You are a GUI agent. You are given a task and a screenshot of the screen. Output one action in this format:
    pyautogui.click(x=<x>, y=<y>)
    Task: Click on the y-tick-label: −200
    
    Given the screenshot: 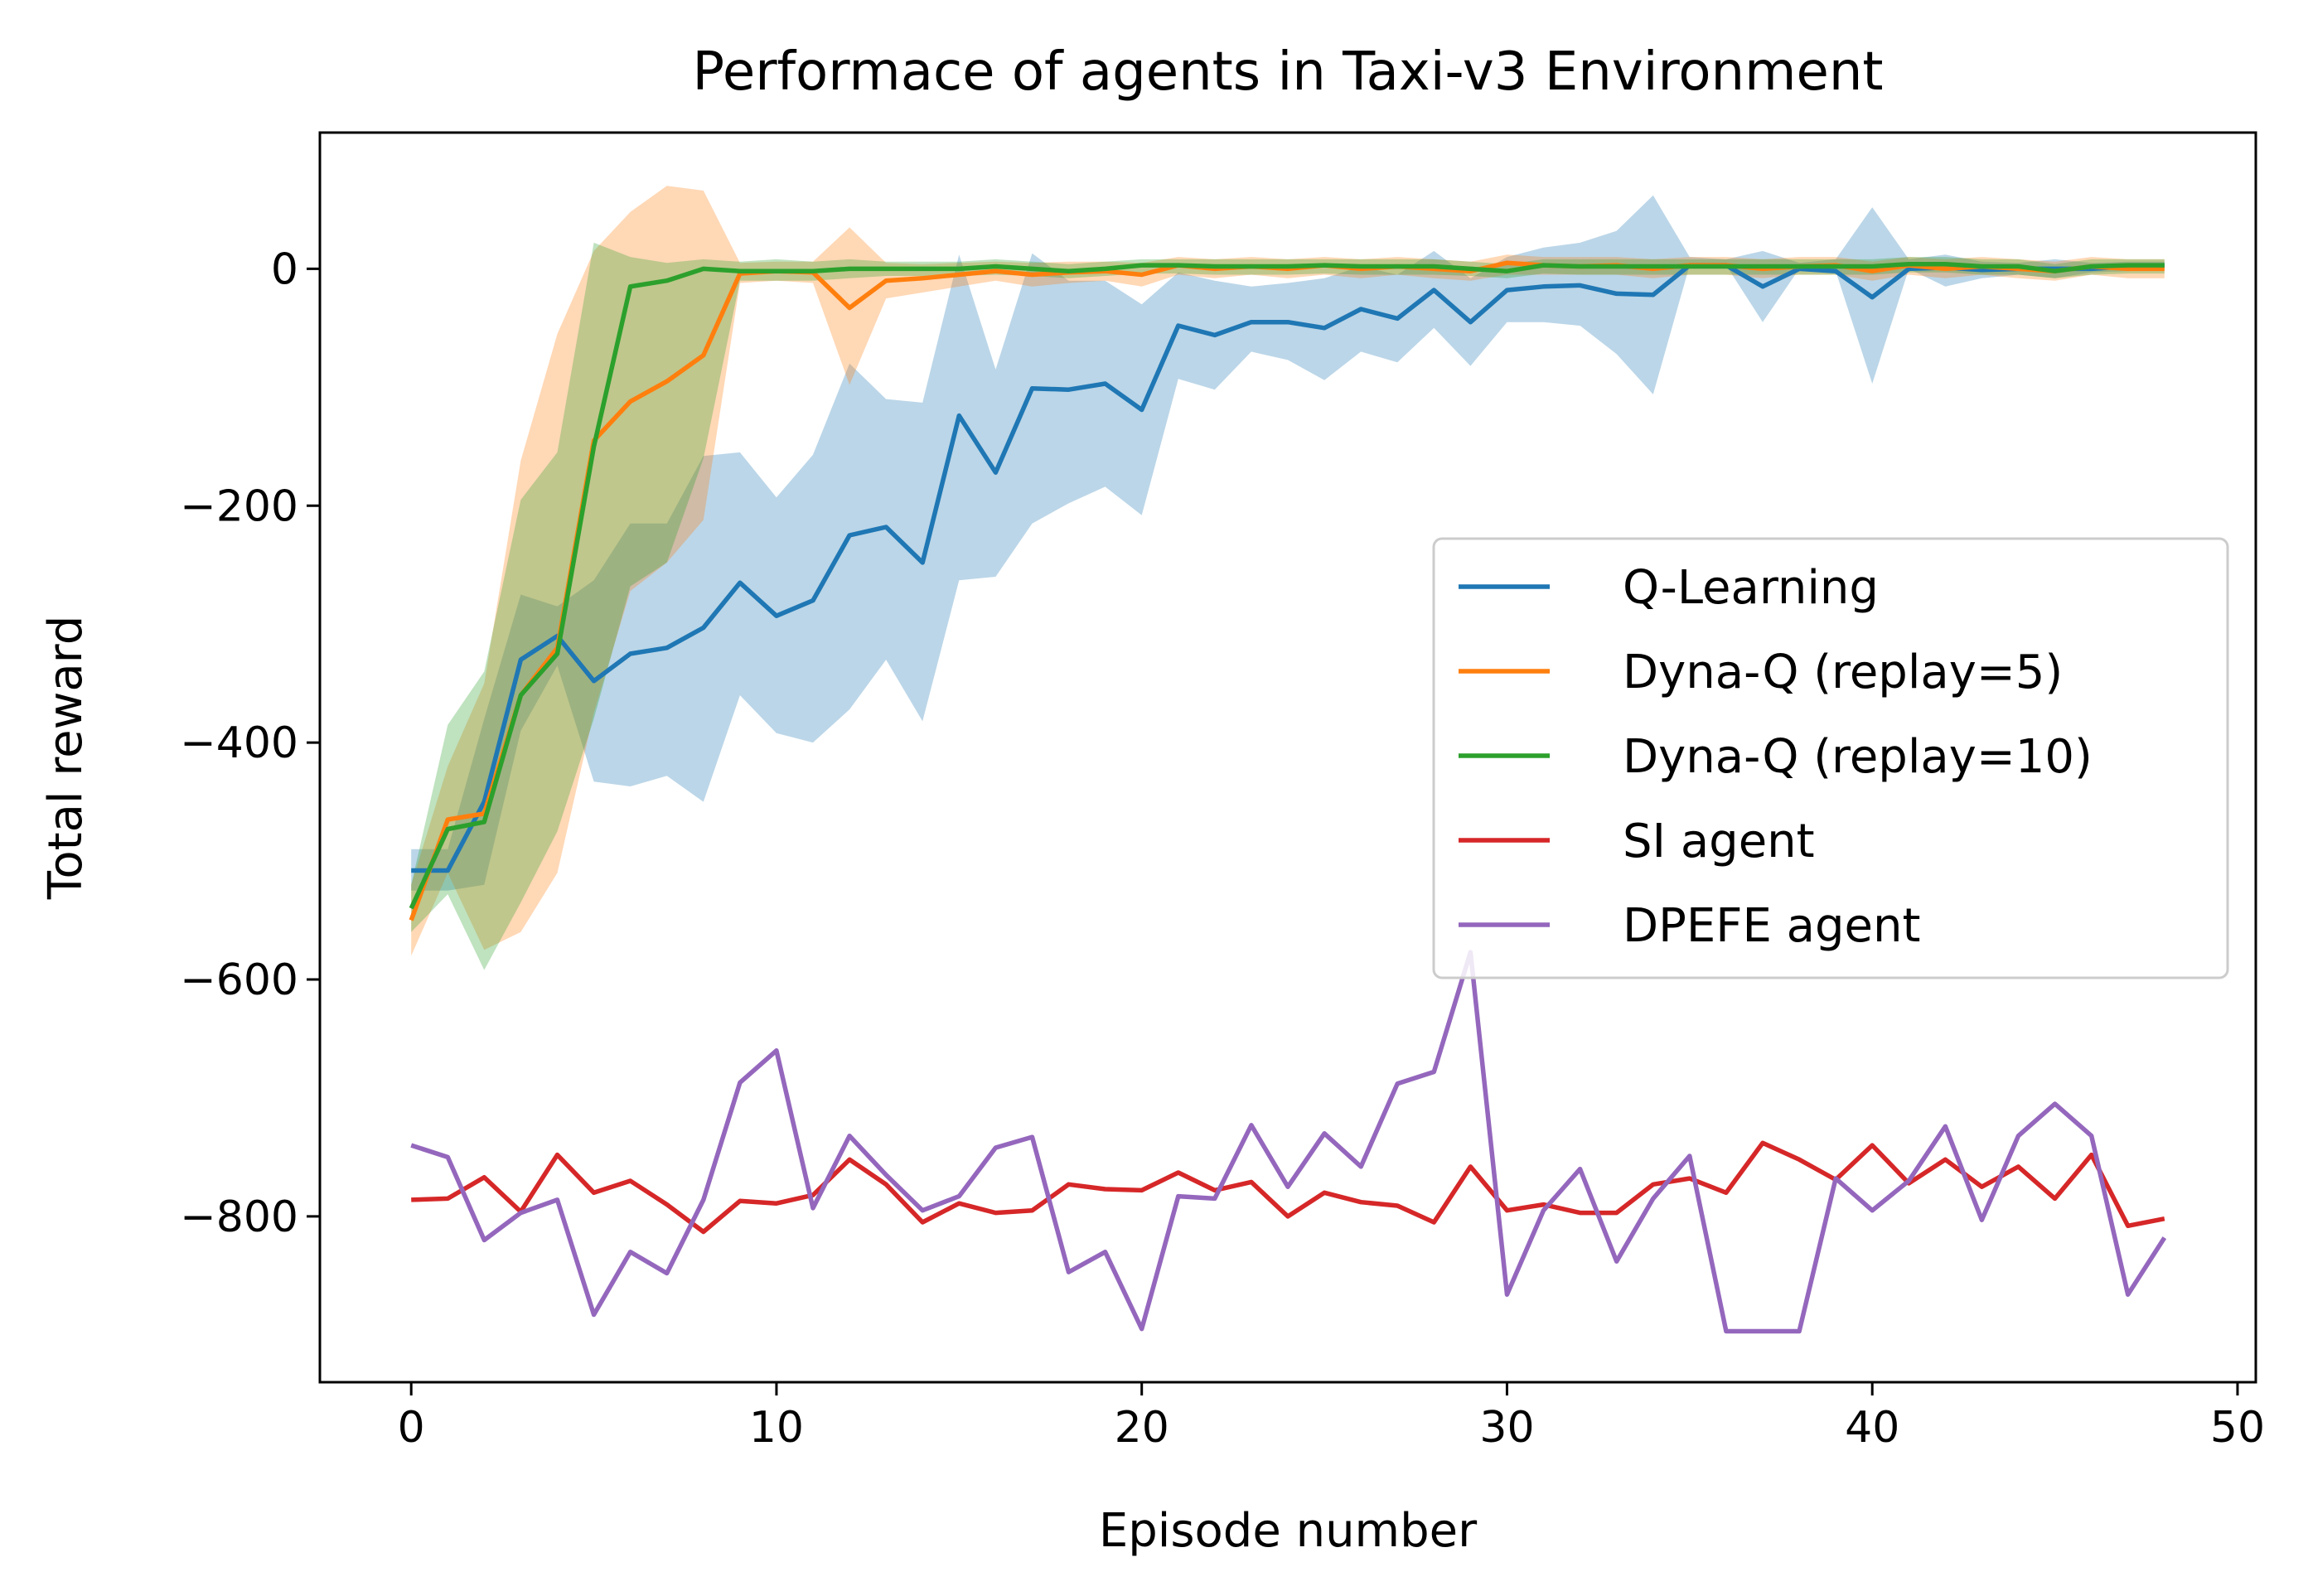 What is the action you would take?
    pyautogui.click(x=239, y=506)
    